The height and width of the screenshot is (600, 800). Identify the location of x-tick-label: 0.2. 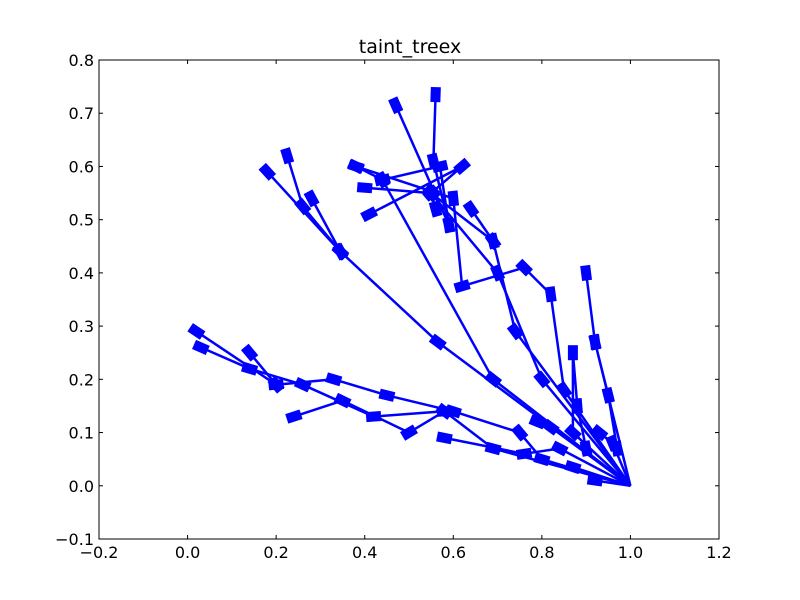
(275, 552).